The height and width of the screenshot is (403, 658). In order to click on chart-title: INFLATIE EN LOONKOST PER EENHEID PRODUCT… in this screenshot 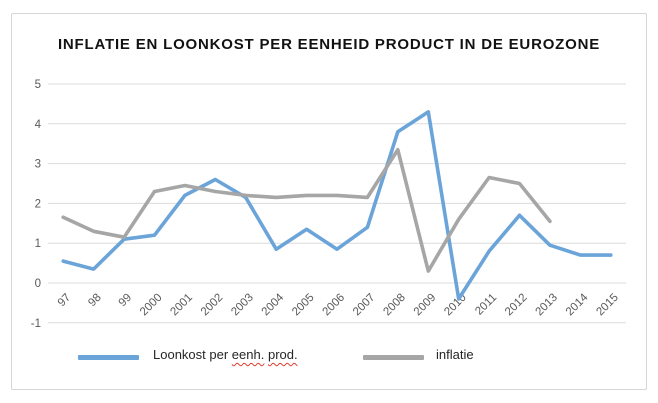, I will do `click(329, 44)`.